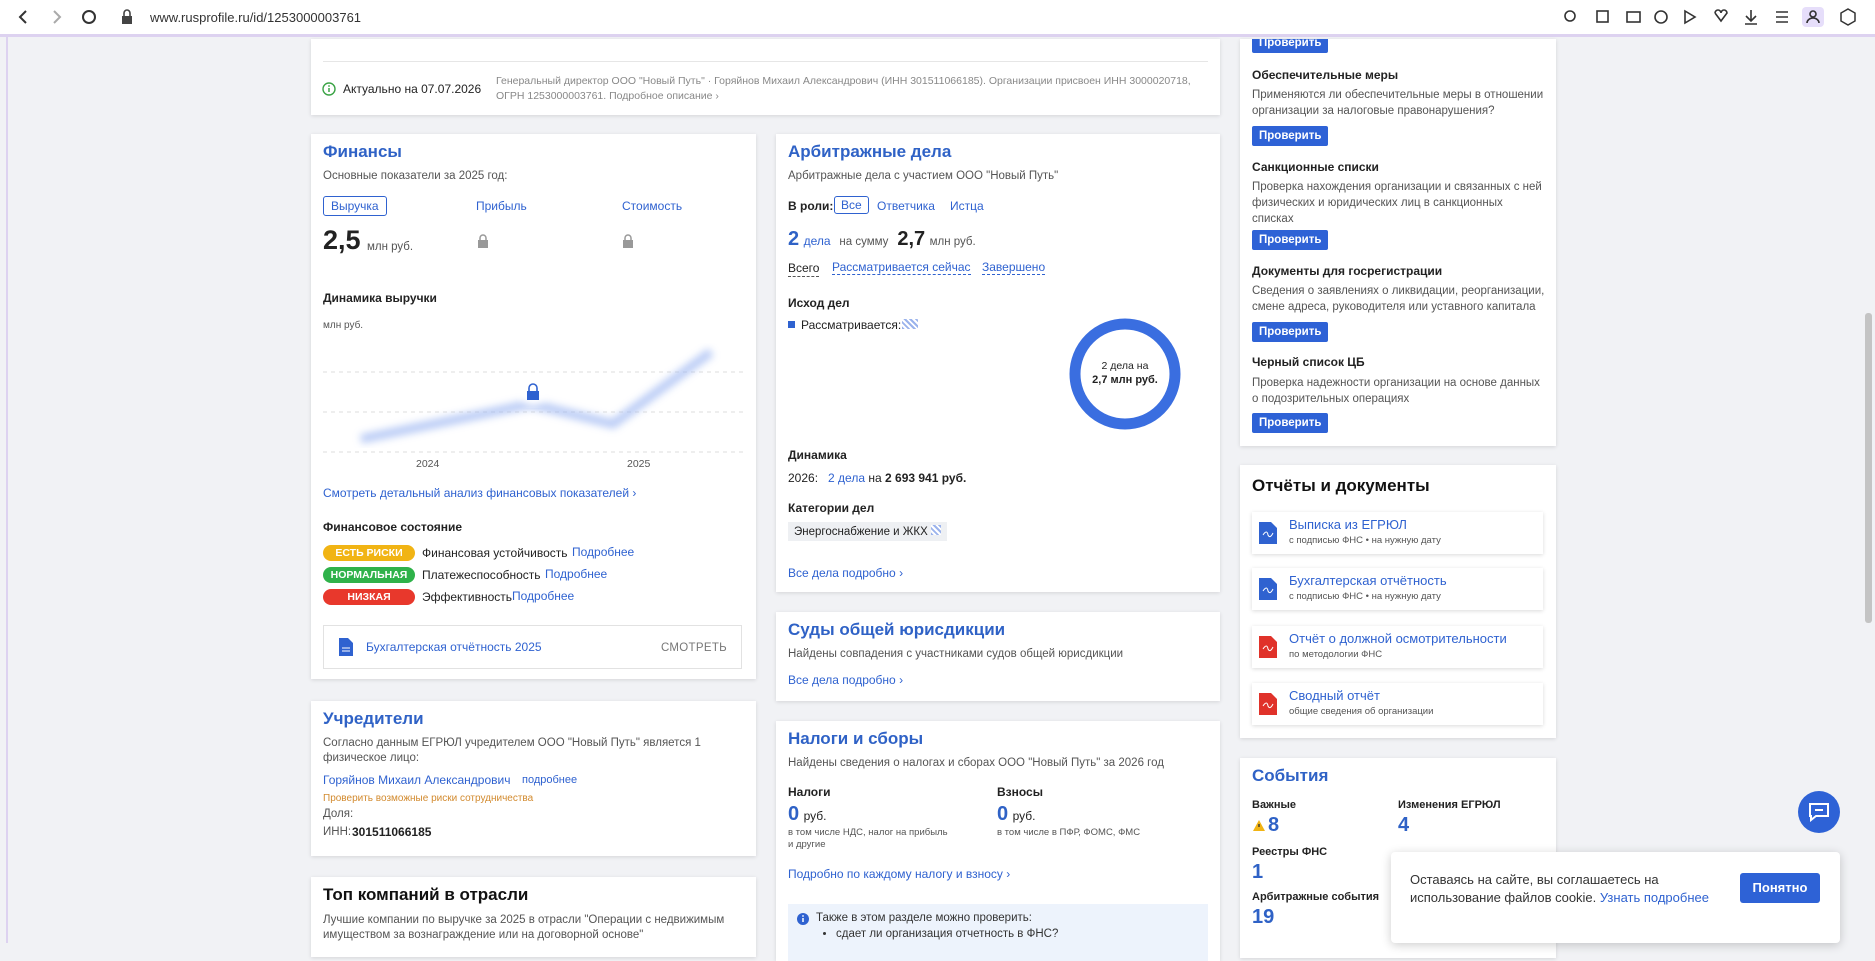 The width and height of the screenshot is (1875, 961). I want to click on filter: Всего, so click(804, 269).